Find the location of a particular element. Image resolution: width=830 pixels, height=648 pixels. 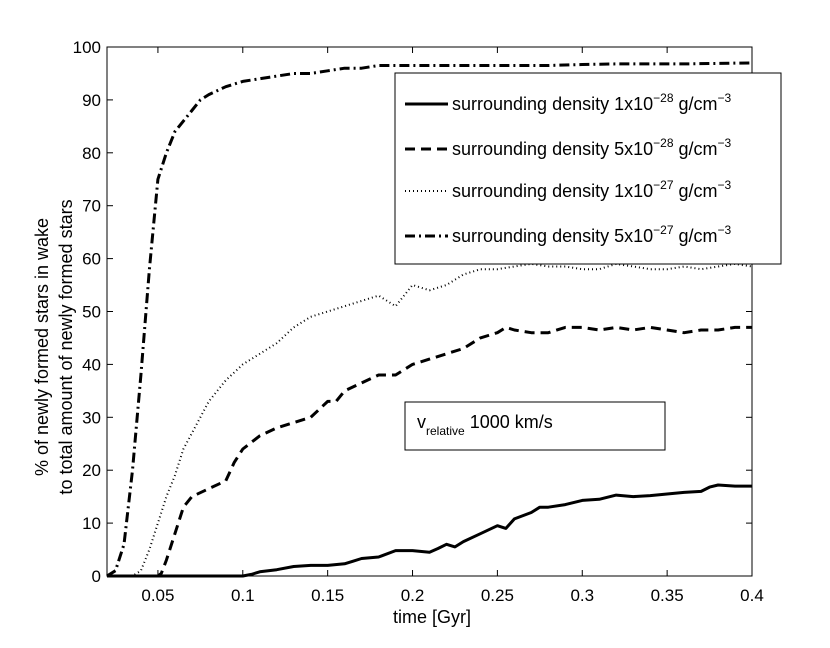

y-axis-label-line-2: to total amount of newly formed stars is located at coordinates (66, 346).